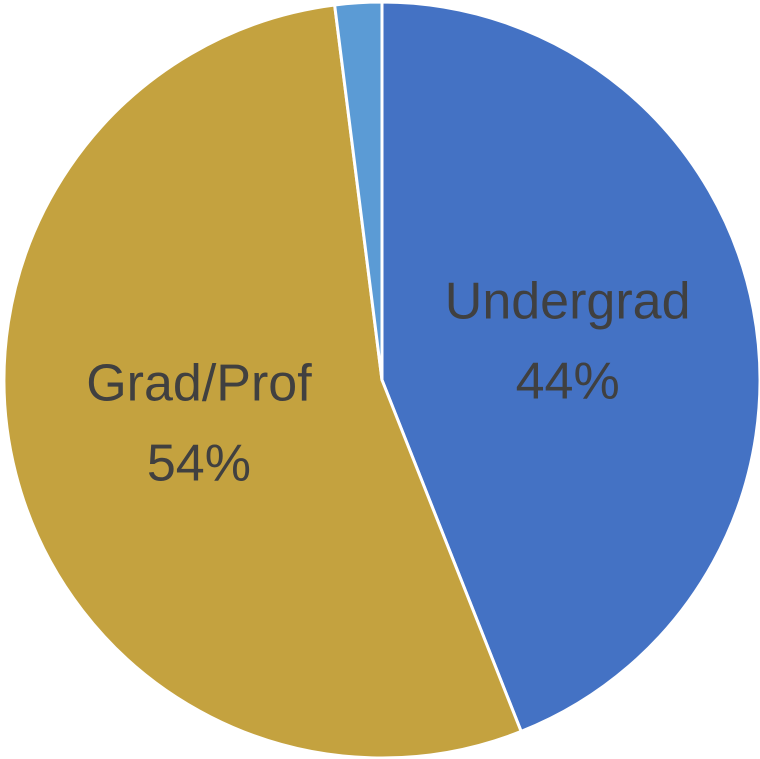 This screenshot has width=760, height=759. I want to click on slice-value-label: 54%, so click(199, 464).